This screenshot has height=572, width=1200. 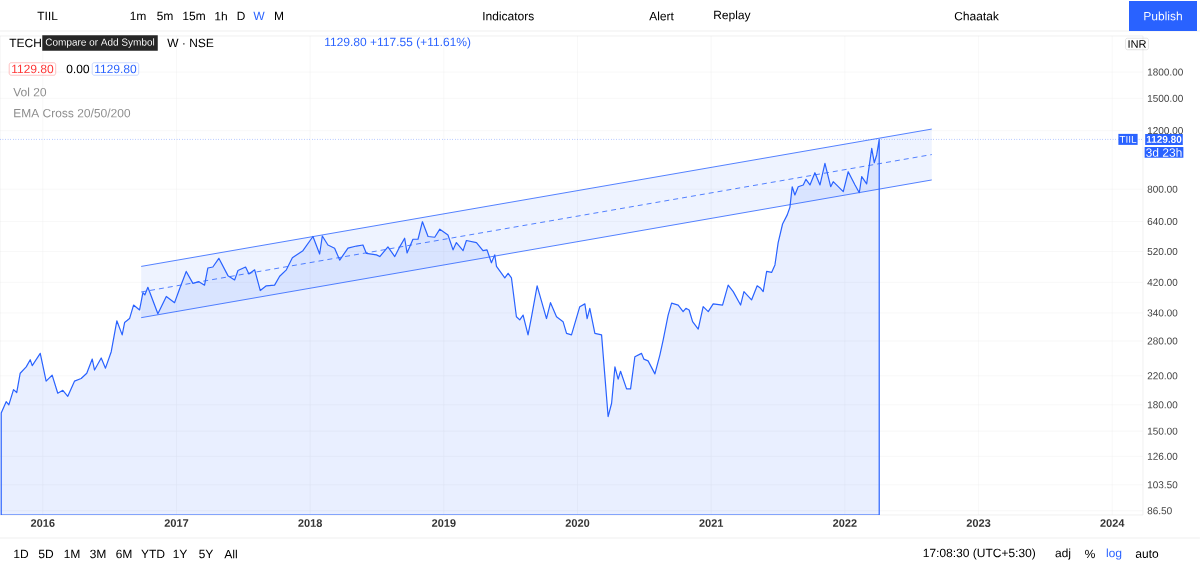 What do you see at coordinates (190, 43) in the screenshot?
I see `annotation: W · NSE` at bounding box center [190, 43].